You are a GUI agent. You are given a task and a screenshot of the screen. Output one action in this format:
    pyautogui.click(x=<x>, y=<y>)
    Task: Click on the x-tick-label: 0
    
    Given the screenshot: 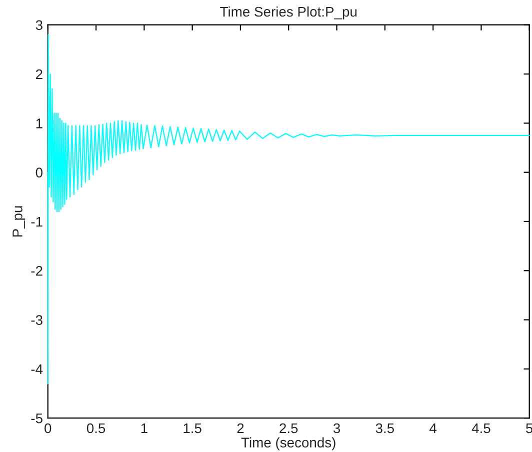 What is the action you would take?
    pyautogui.click(x=48, y=428)
    